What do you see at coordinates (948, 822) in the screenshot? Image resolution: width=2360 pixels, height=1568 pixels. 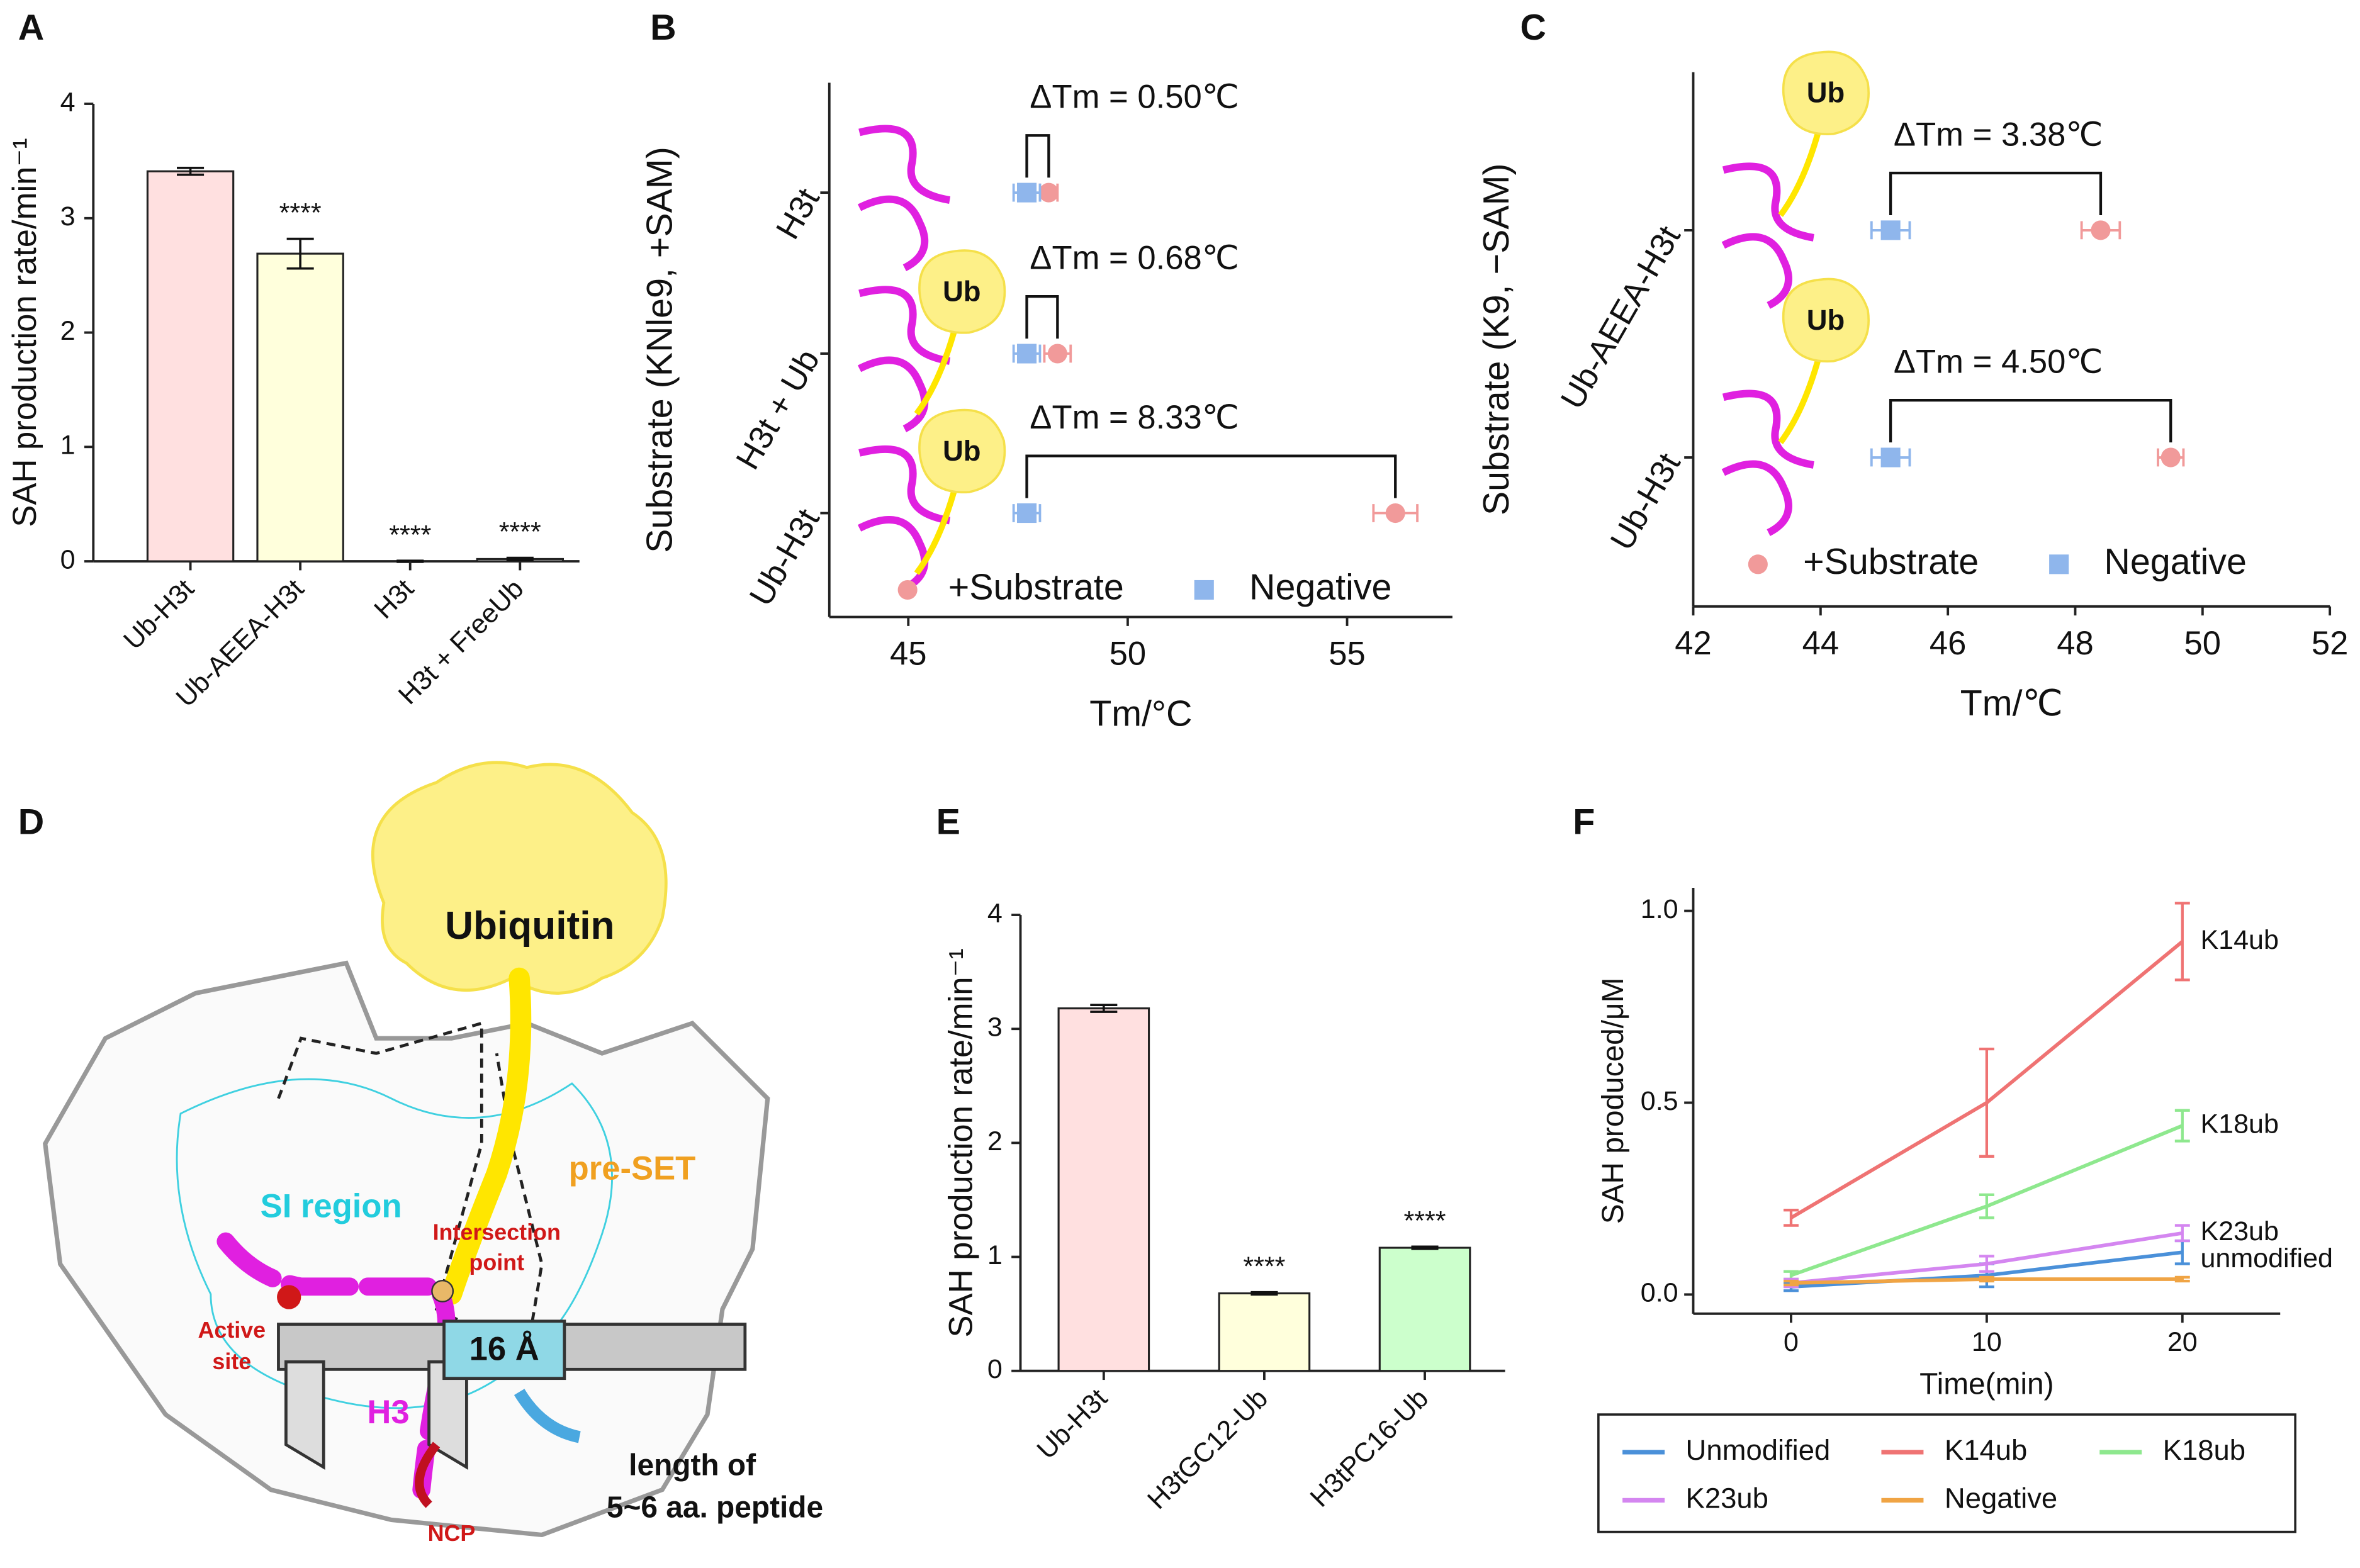 I see `panel-label: E` at bounding box center [948, 822].